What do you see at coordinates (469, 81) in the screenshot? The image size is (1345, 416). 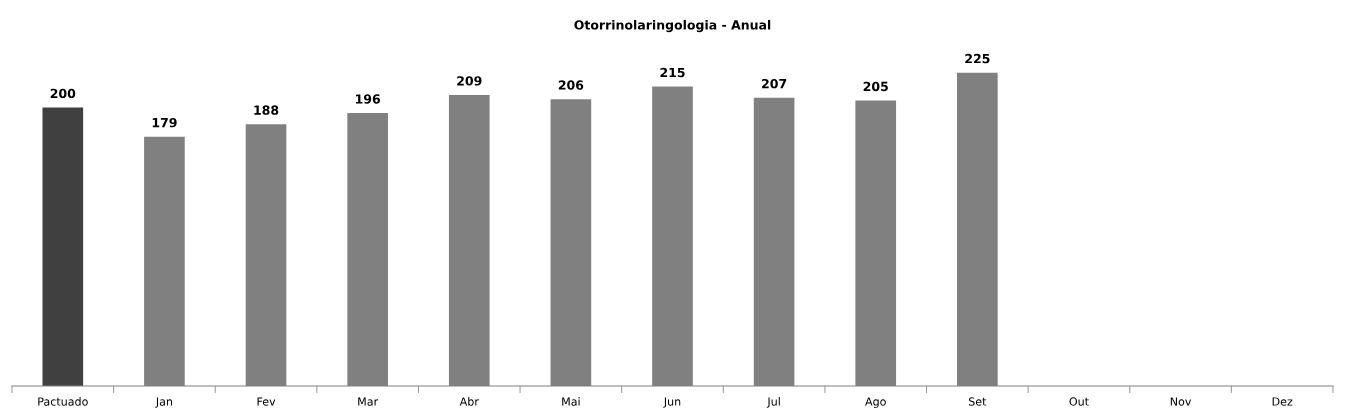 I see `data-label: 209` at bounding box center [469, 81].